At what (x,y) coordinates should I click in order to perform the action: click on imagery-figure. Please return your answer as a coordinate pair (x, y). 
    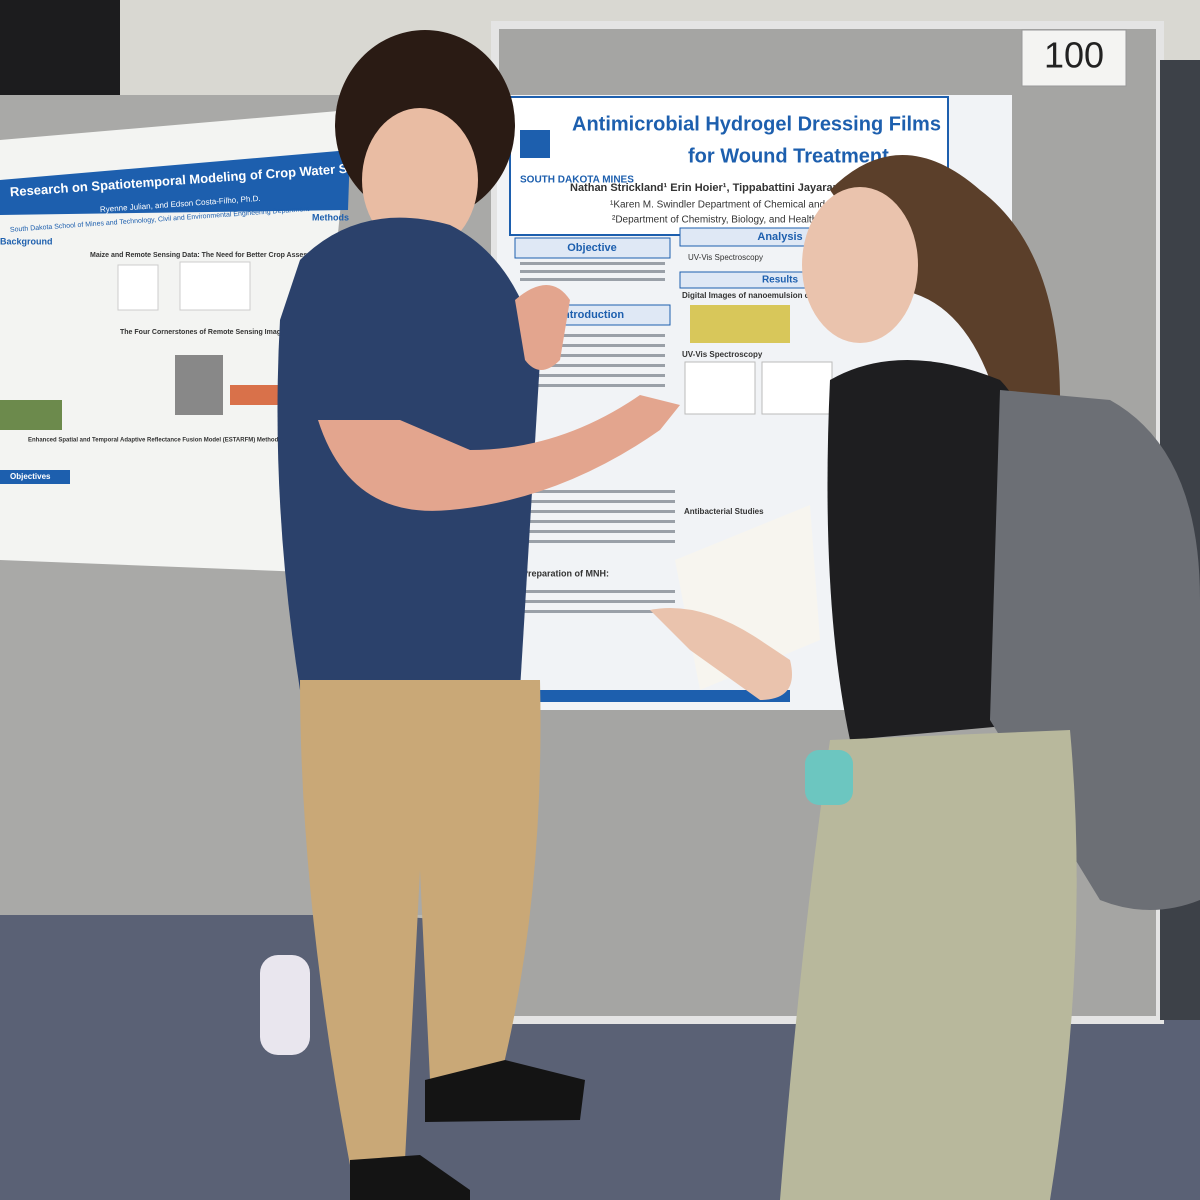
    Looking at the image, I should click on (199, 385).